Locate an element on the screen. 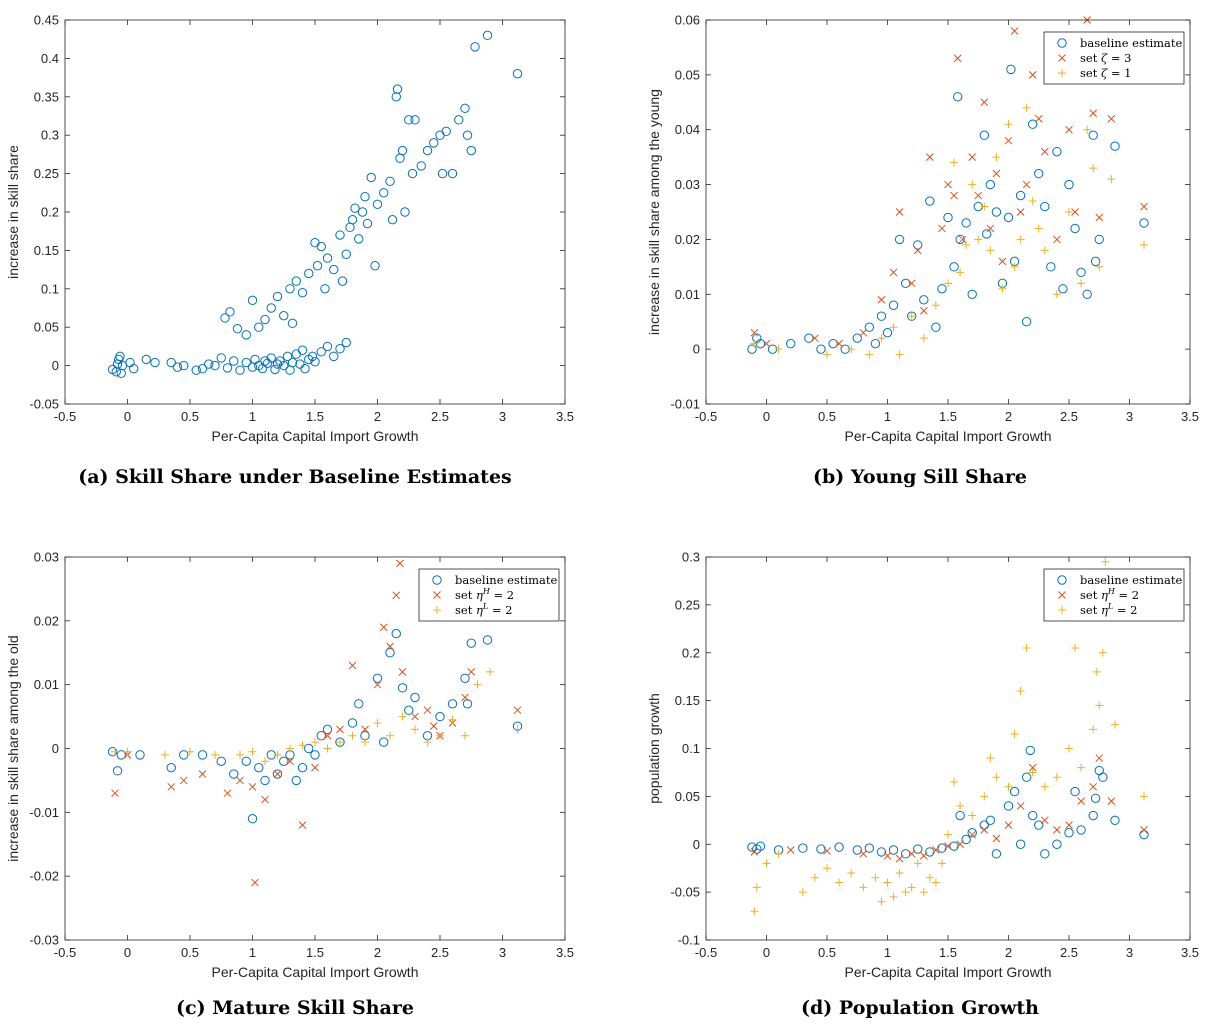  legend-box is located at coordinates (1114, 595).